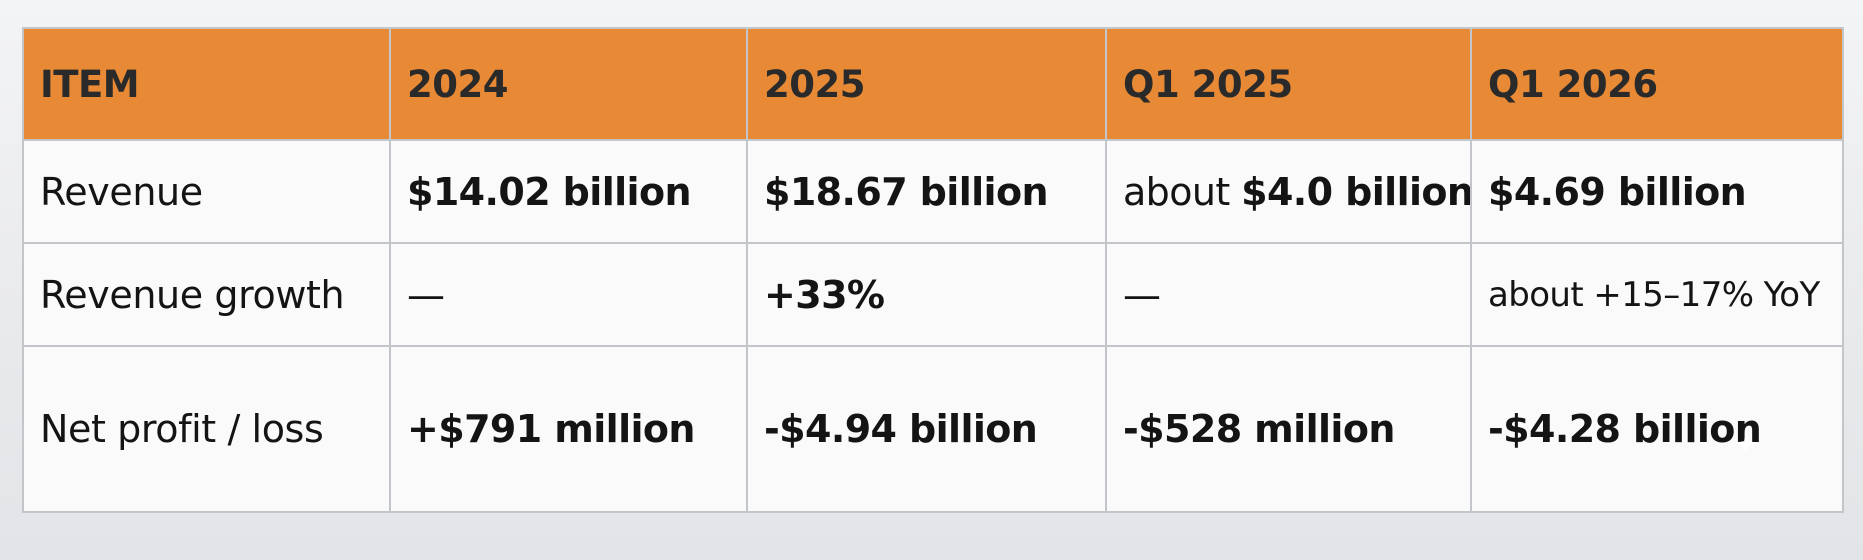 Image resolution: width=1863 pixels, height=560 pixels. Describe the element at coordinates (1356, 191) in the screenshot. I see `cell-revenue-q1-2025-value: $4.0 billion` at that location.